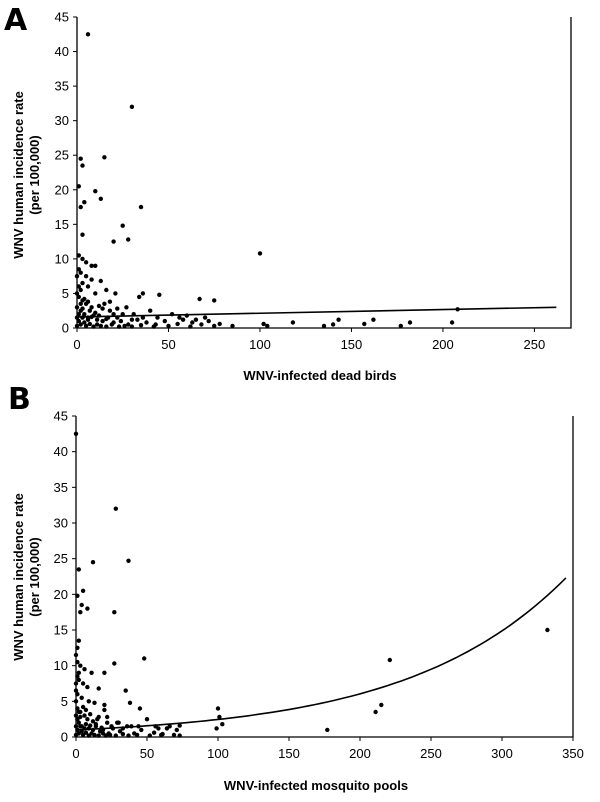 The width and height of the screenshot is (600, 802). I want to click on panel-b-y-axis-title-line2: (per 100,000), so click(34, 577).